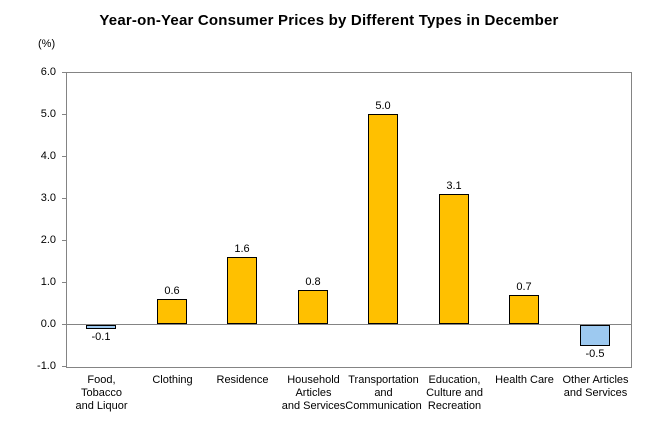  What do you see at coordinates (524, 380) in the screenshot?
I see `x-axis-category-label: Health Care` at bounding box center [524, 380].